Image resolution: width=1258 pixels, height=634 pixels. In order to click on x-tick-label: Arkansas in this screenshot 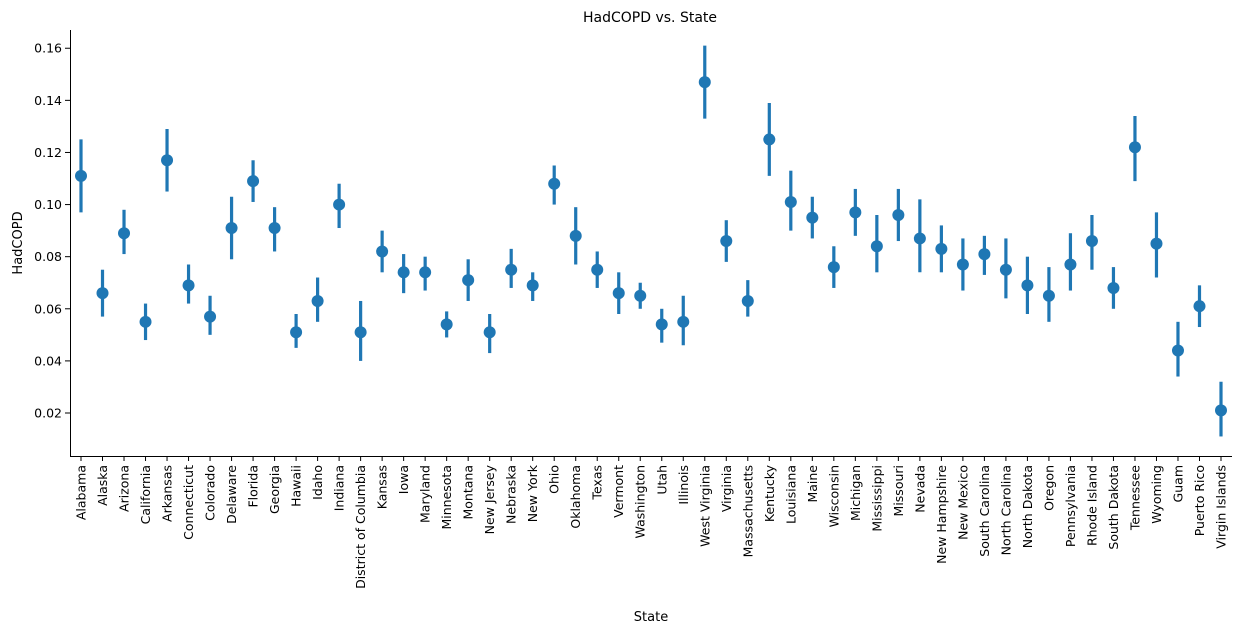, I will do `click(167, 493)`.